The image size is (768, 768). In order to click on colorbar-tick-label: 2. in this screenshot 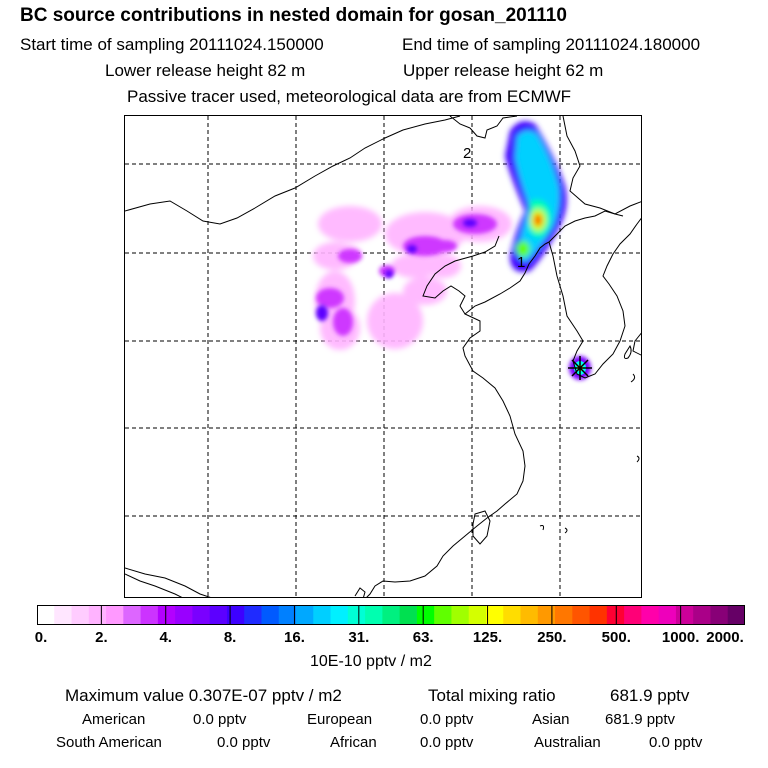, I will do `click(101, 637)`.